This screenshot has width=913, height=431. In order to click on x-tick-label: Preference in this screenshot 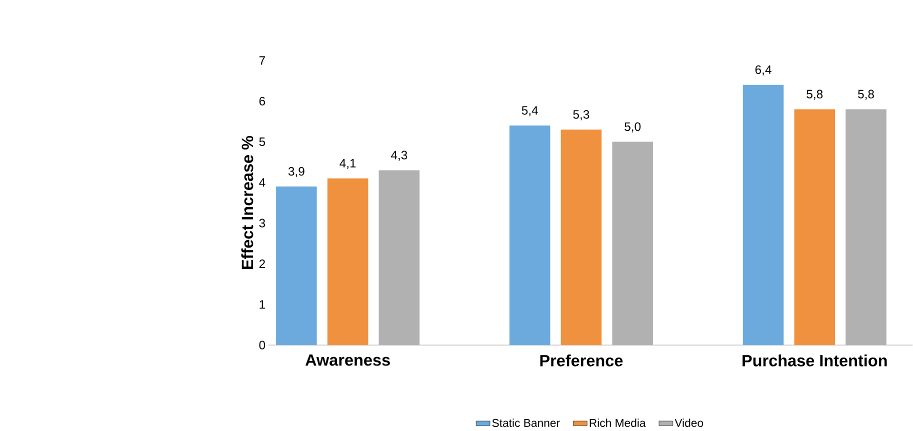, I will do `click(581, 360)`.